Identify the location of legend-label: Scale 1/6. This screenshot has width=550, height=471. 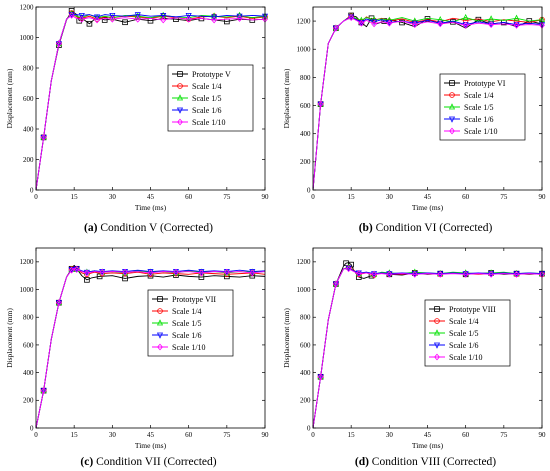
(187, 335).